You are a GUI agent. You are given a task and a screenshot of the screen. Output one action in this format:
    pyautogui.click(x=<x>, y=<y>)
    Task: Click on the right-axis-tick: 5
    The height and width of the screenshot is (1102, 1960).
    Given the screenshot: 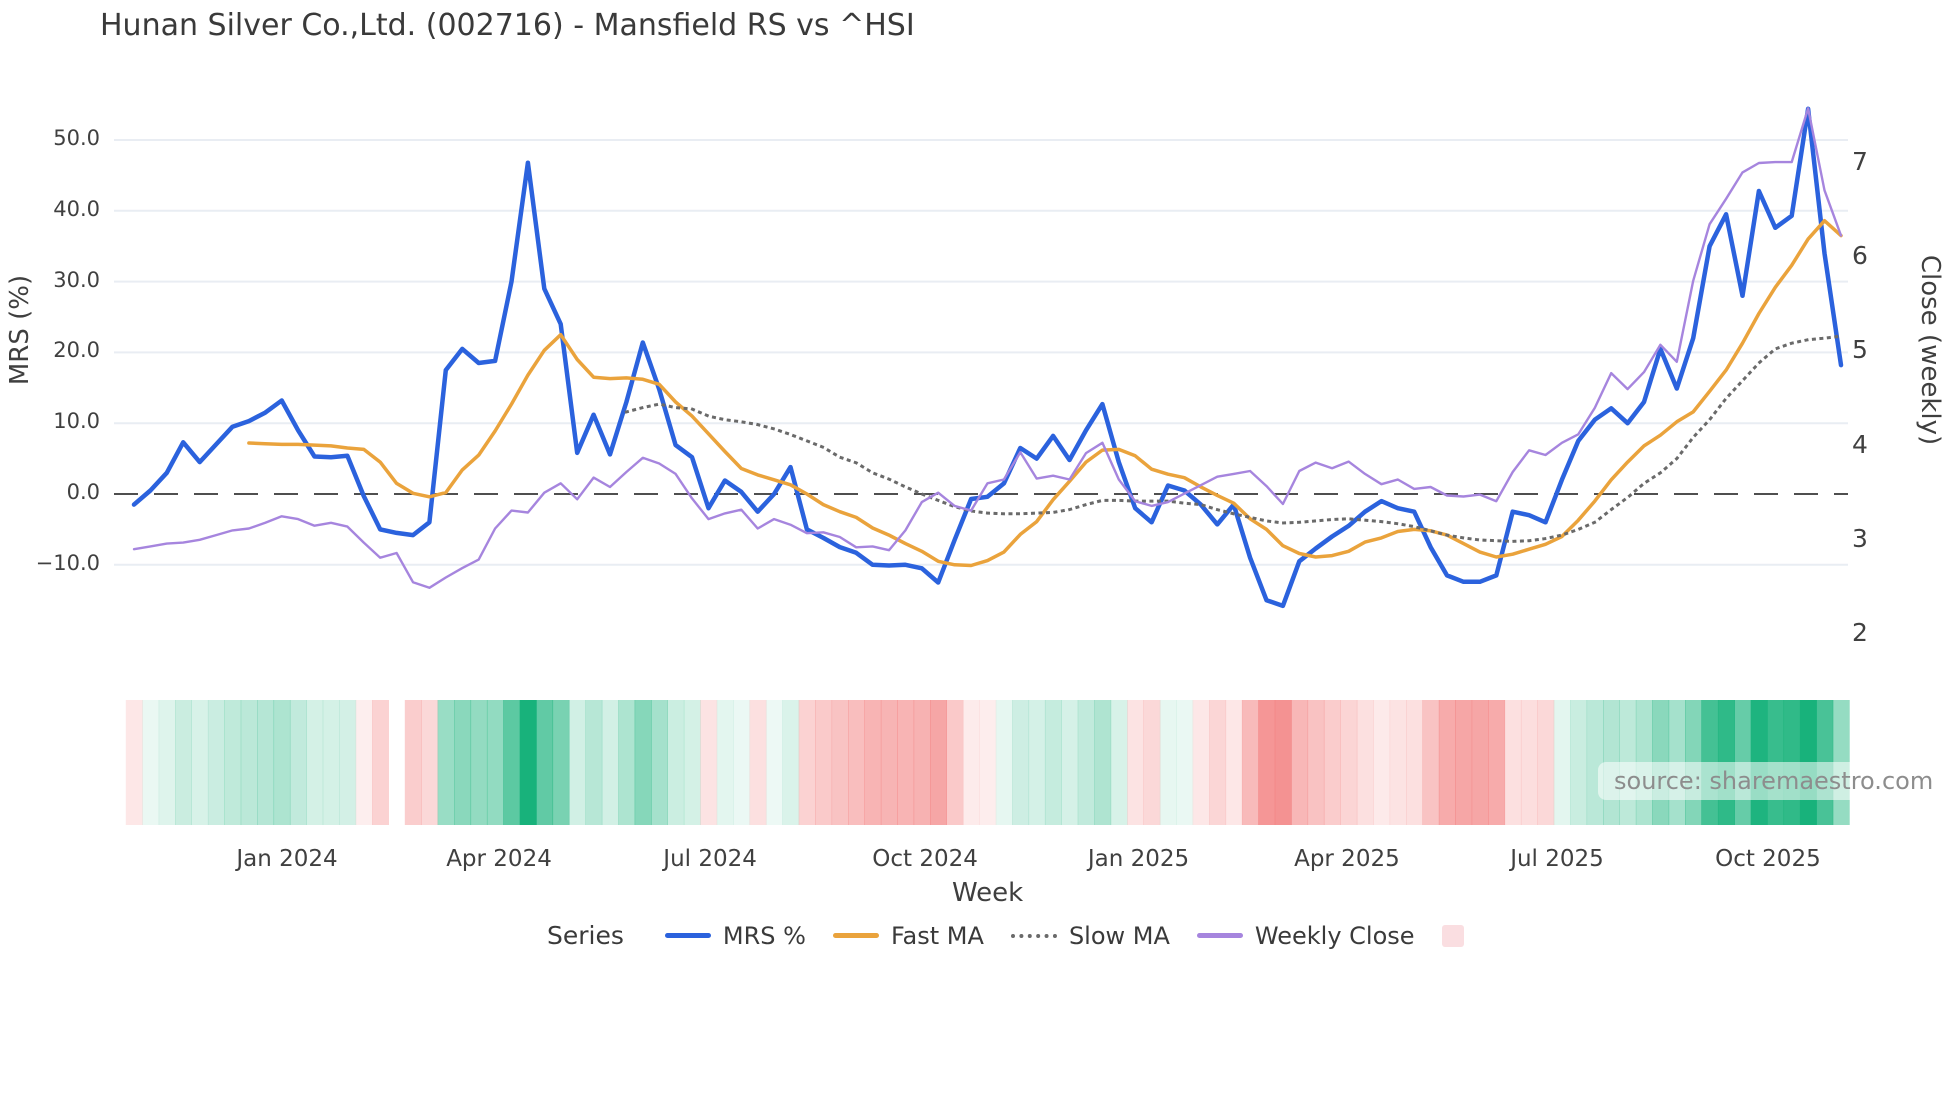 What is the action you would take?
    pyautogui.click(x=1860, y=350)
    